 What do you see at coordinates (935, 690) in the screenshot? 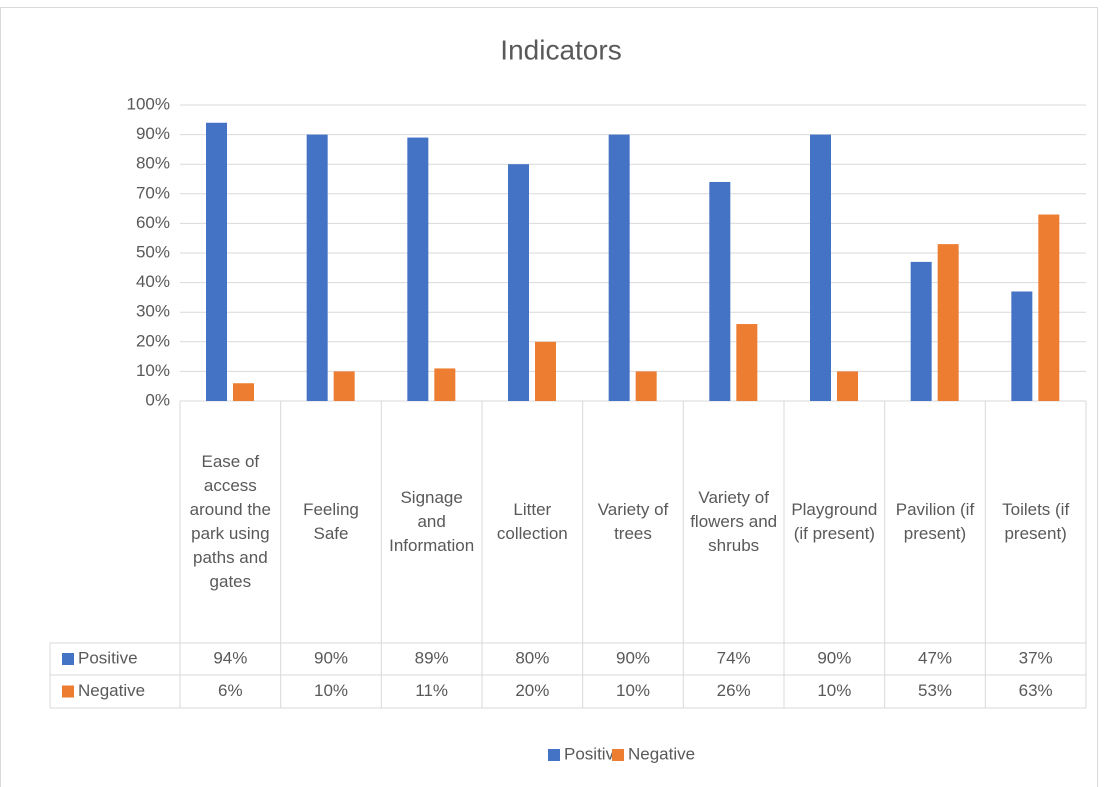
I see `table-value: 53%` at bounding box center [935, 690].